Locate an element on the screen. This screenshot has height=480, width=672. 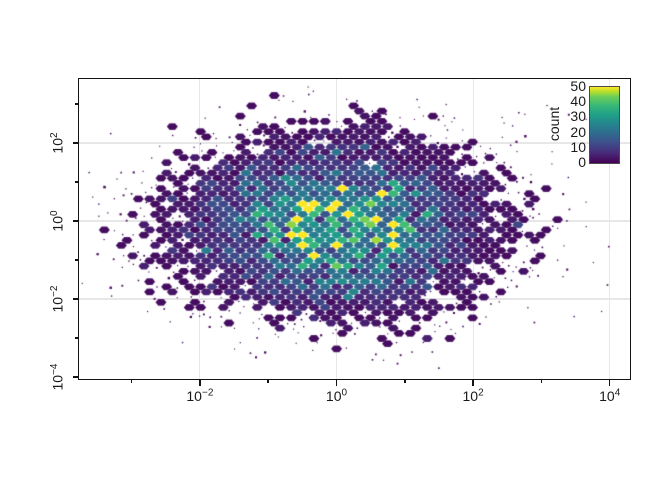
colorbar-title: count is located at coordinates (553, 124).